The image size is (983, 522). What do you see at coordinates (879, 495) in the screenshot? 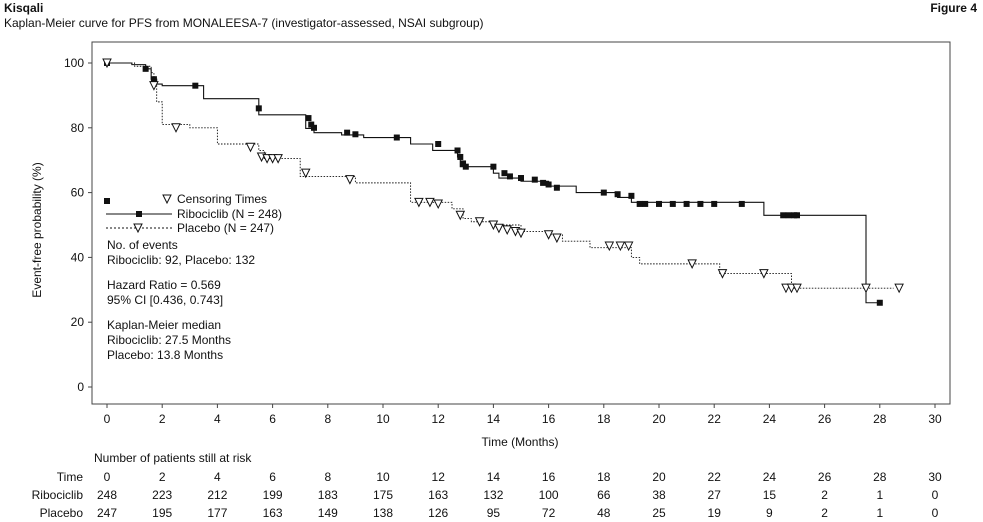
I see `risk-cell-ribociclib: 1` at bounding box center [879, 495].